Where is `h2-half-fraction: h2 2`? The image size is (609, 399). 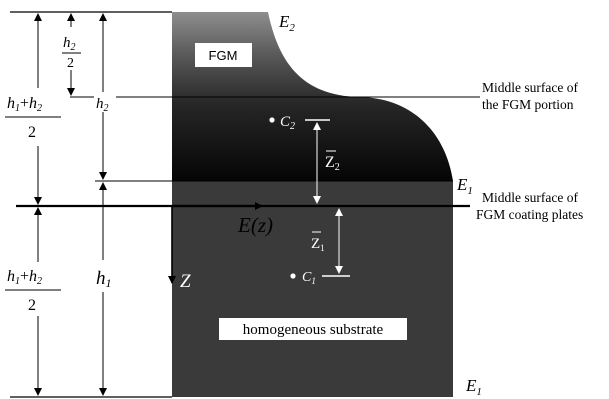
h2-half-fraction: h2 2 is located at coordinates (72, 52).